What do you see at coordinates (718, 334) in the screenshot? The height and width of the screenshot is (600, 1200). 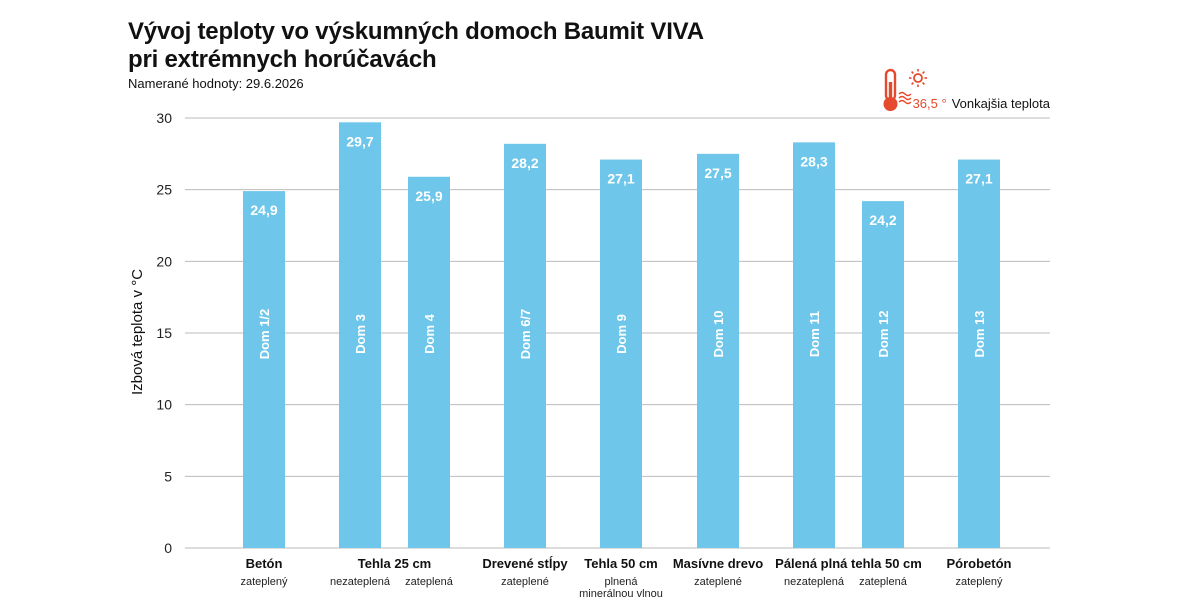 I see `bar-house-label: Dom 10` at bounding box center [718, 334].